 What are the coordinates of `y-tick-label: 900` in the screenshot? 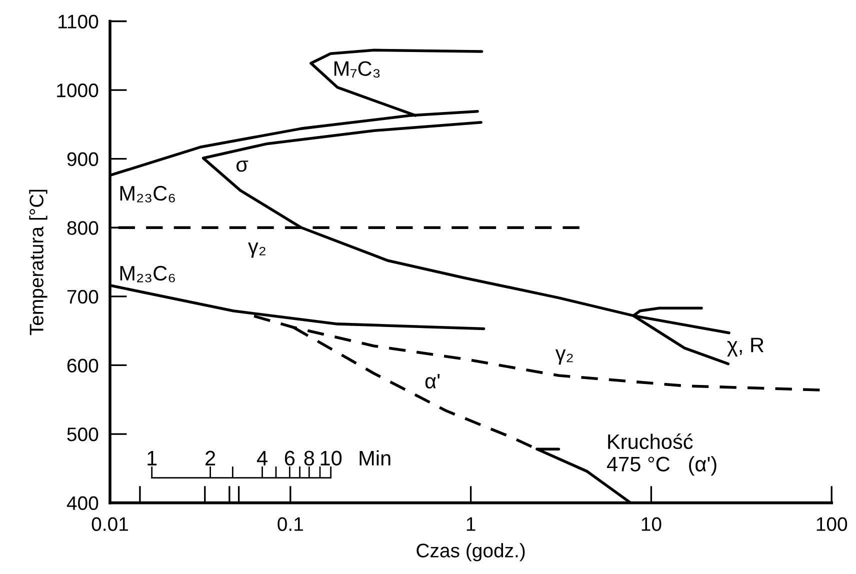 It's located at (82, 159).